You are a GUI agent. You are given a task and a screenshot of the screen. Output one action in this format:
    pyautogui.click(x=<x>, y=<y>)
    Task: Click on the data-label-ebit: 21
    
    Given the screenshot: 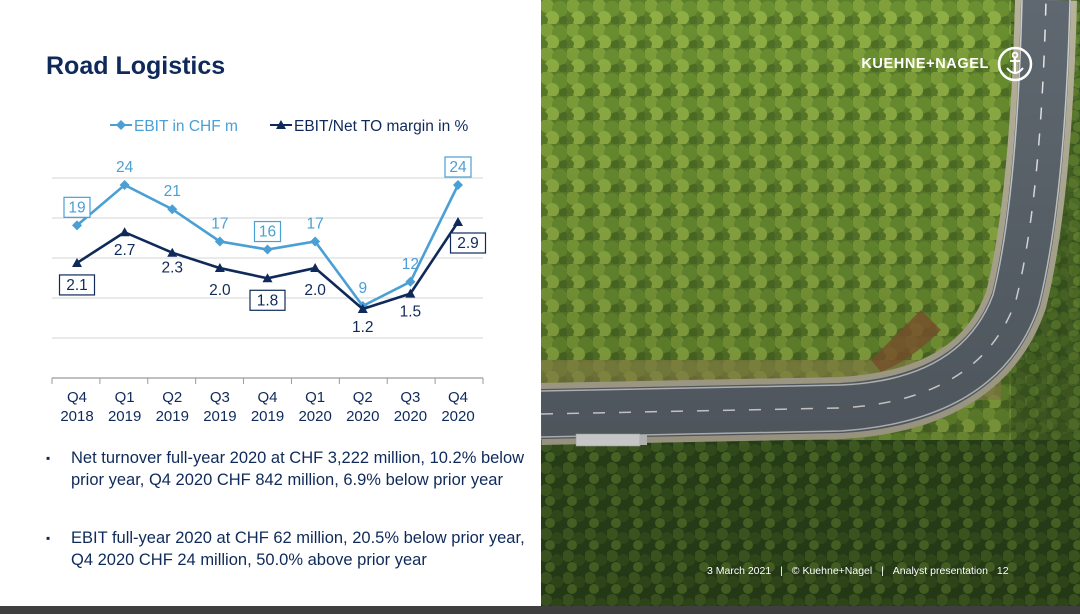 What is the action you would take?
    pyautogui.click(x=172, y=191)
    